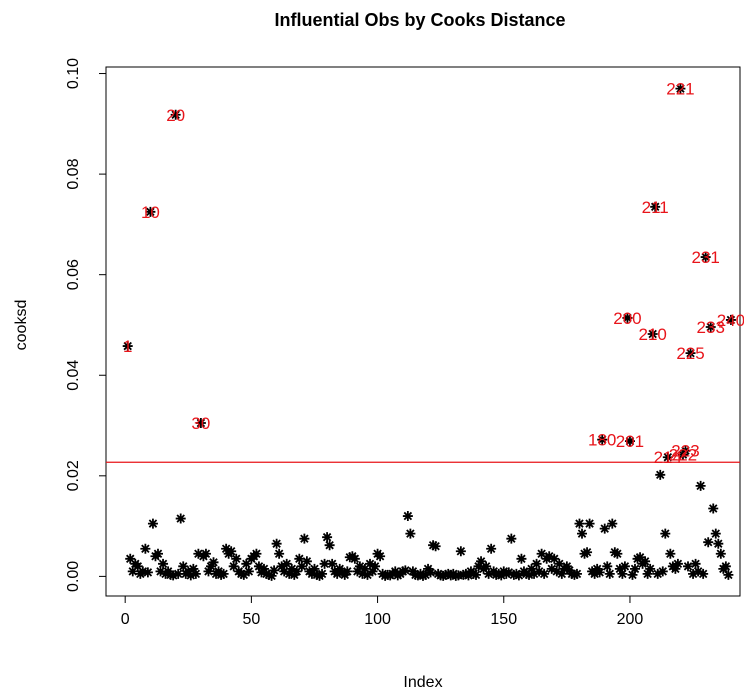 This screenshot has width=744, height=693. I want to click on point-label: 211, so click(655, 207).